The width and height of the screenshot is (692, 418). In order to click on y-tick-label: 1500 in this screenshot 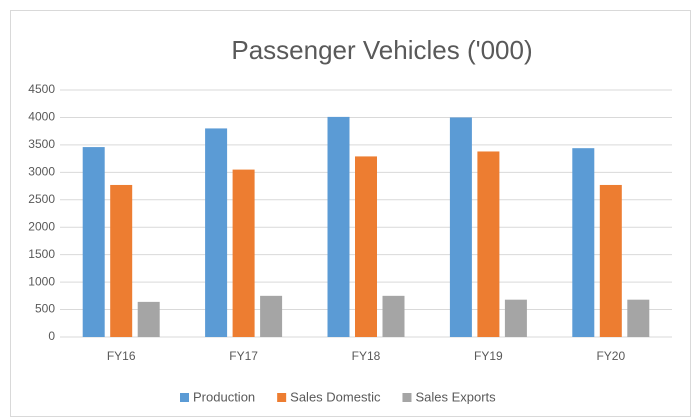, I will do `click(41, 254)`.